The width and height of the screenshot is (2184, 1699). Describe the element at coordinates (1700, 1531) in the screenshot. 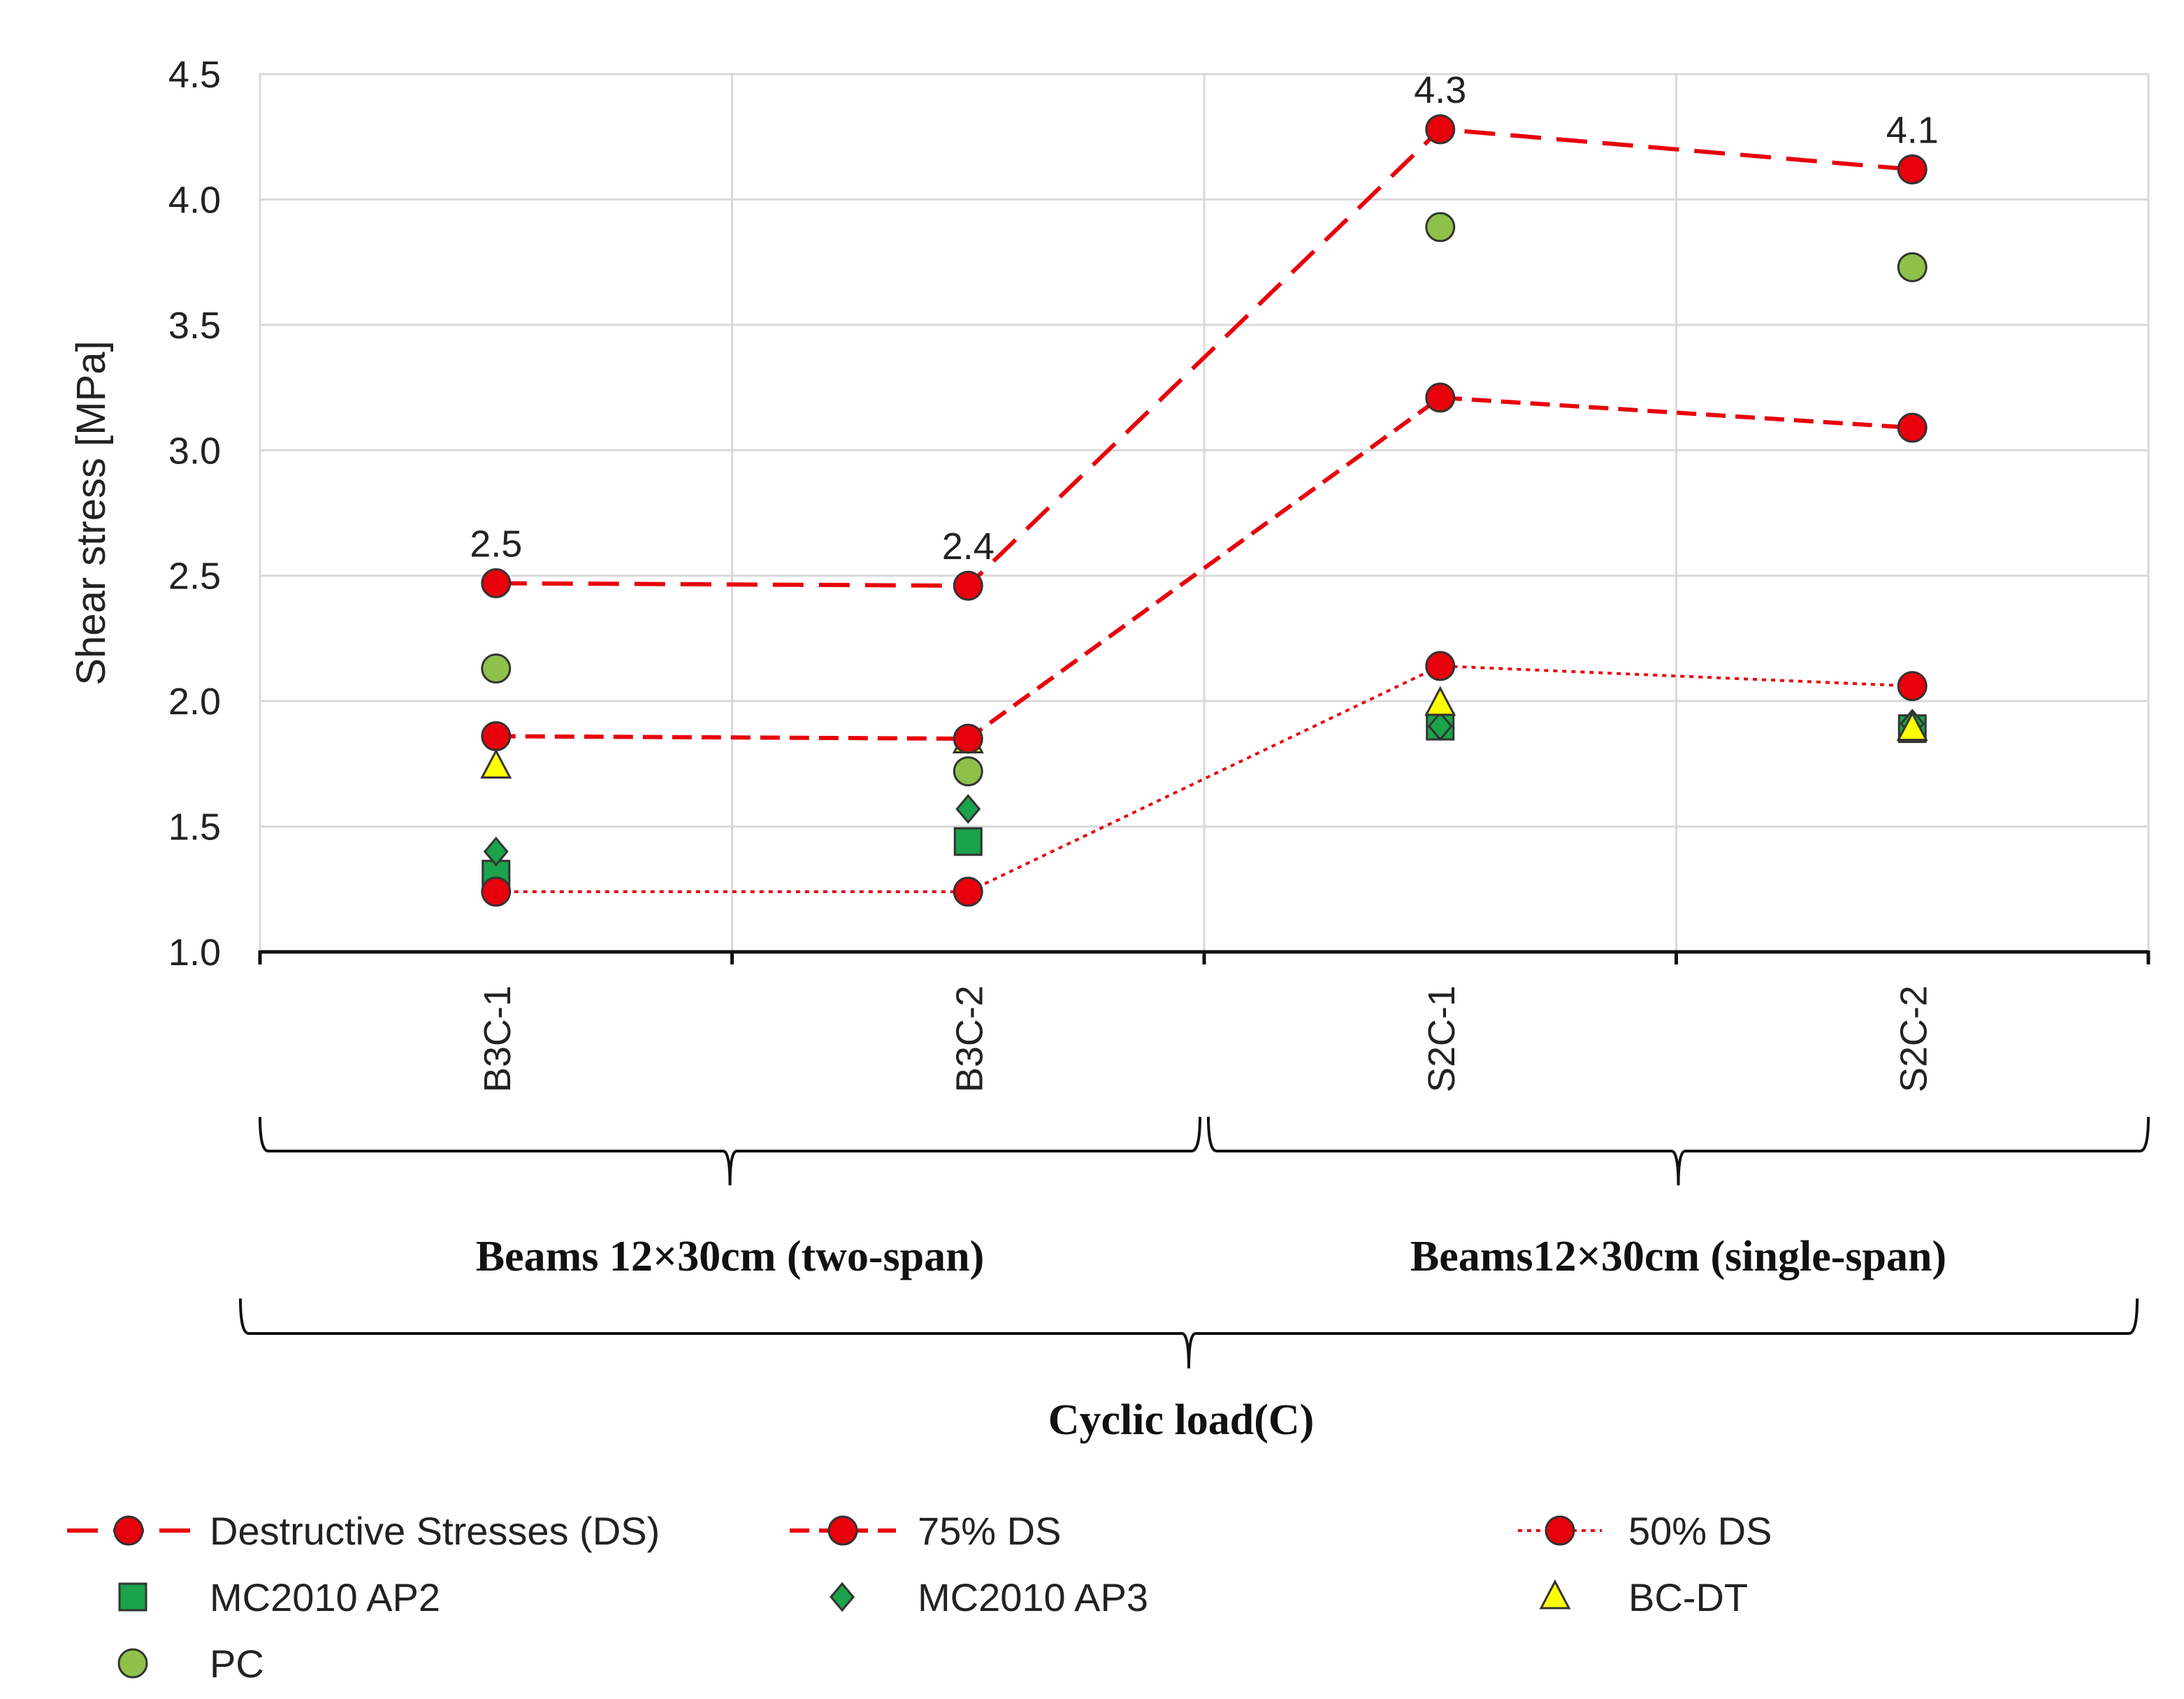

I see `legend-label: 50% DS` at that location.